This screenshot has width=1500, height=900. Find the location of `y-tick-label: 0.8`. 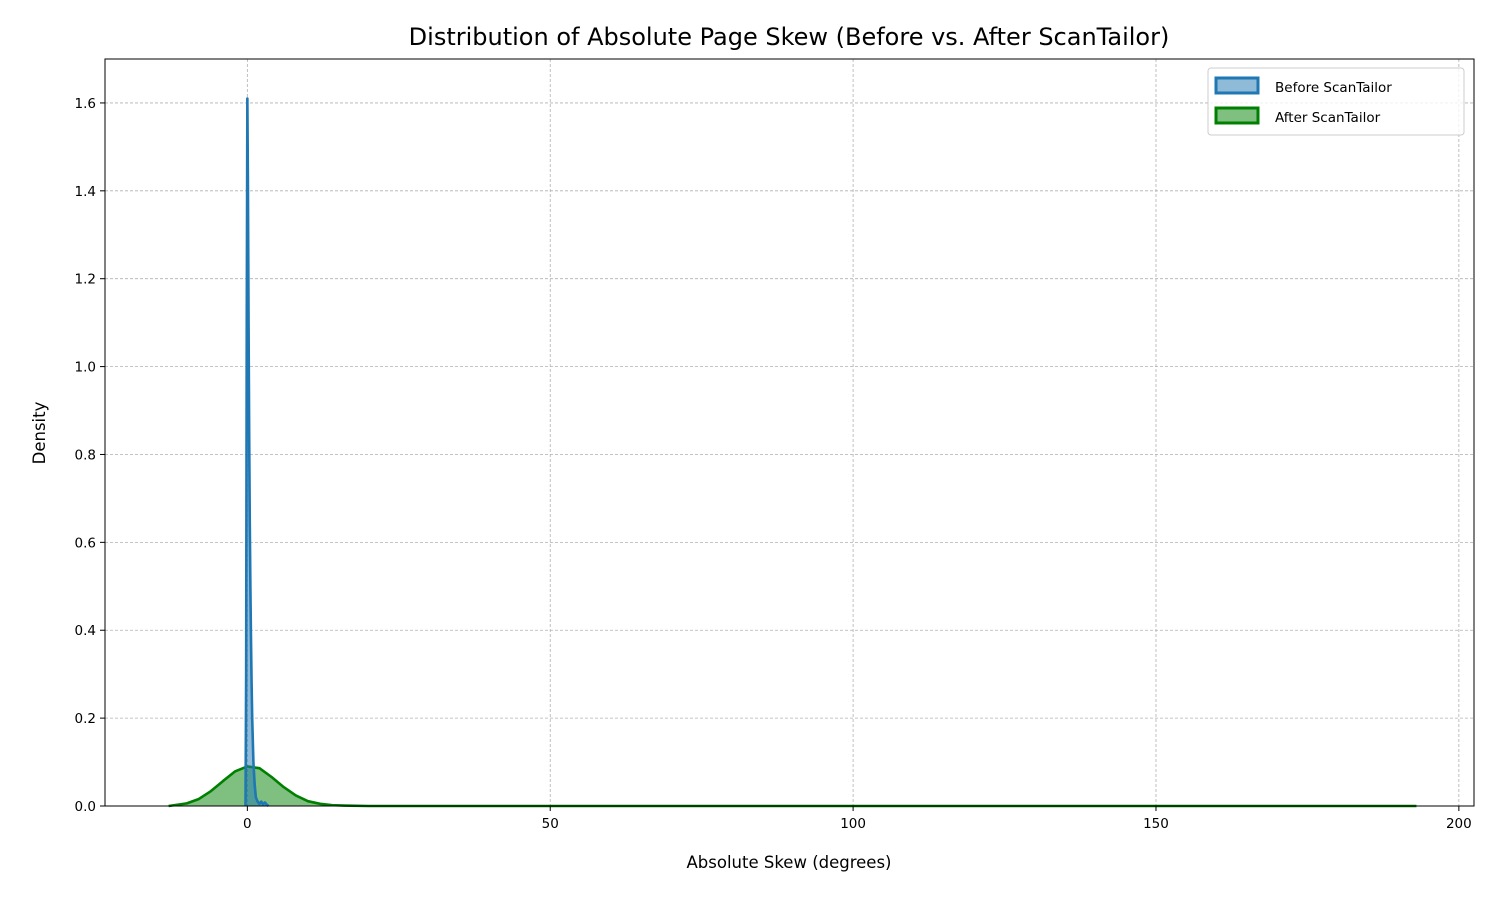

y-tick-label: 0.8 is located at coordinates (85, 455).